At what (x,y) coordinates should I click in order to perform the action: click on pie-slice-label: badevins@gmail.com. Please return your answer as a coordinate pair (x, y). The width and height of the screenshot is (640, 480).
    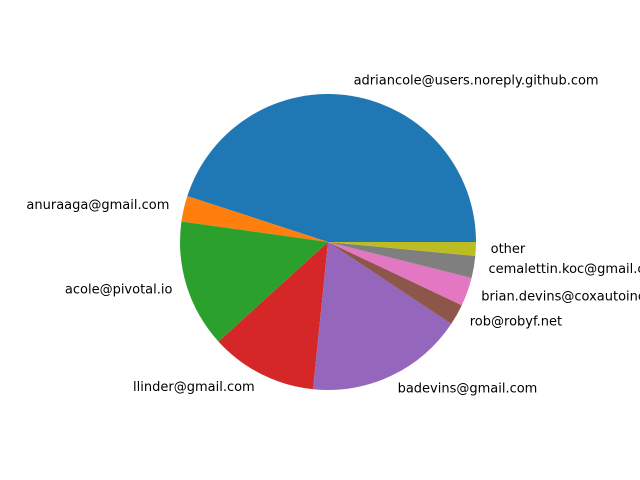
    Looking at the image, I should click on (468, 389).